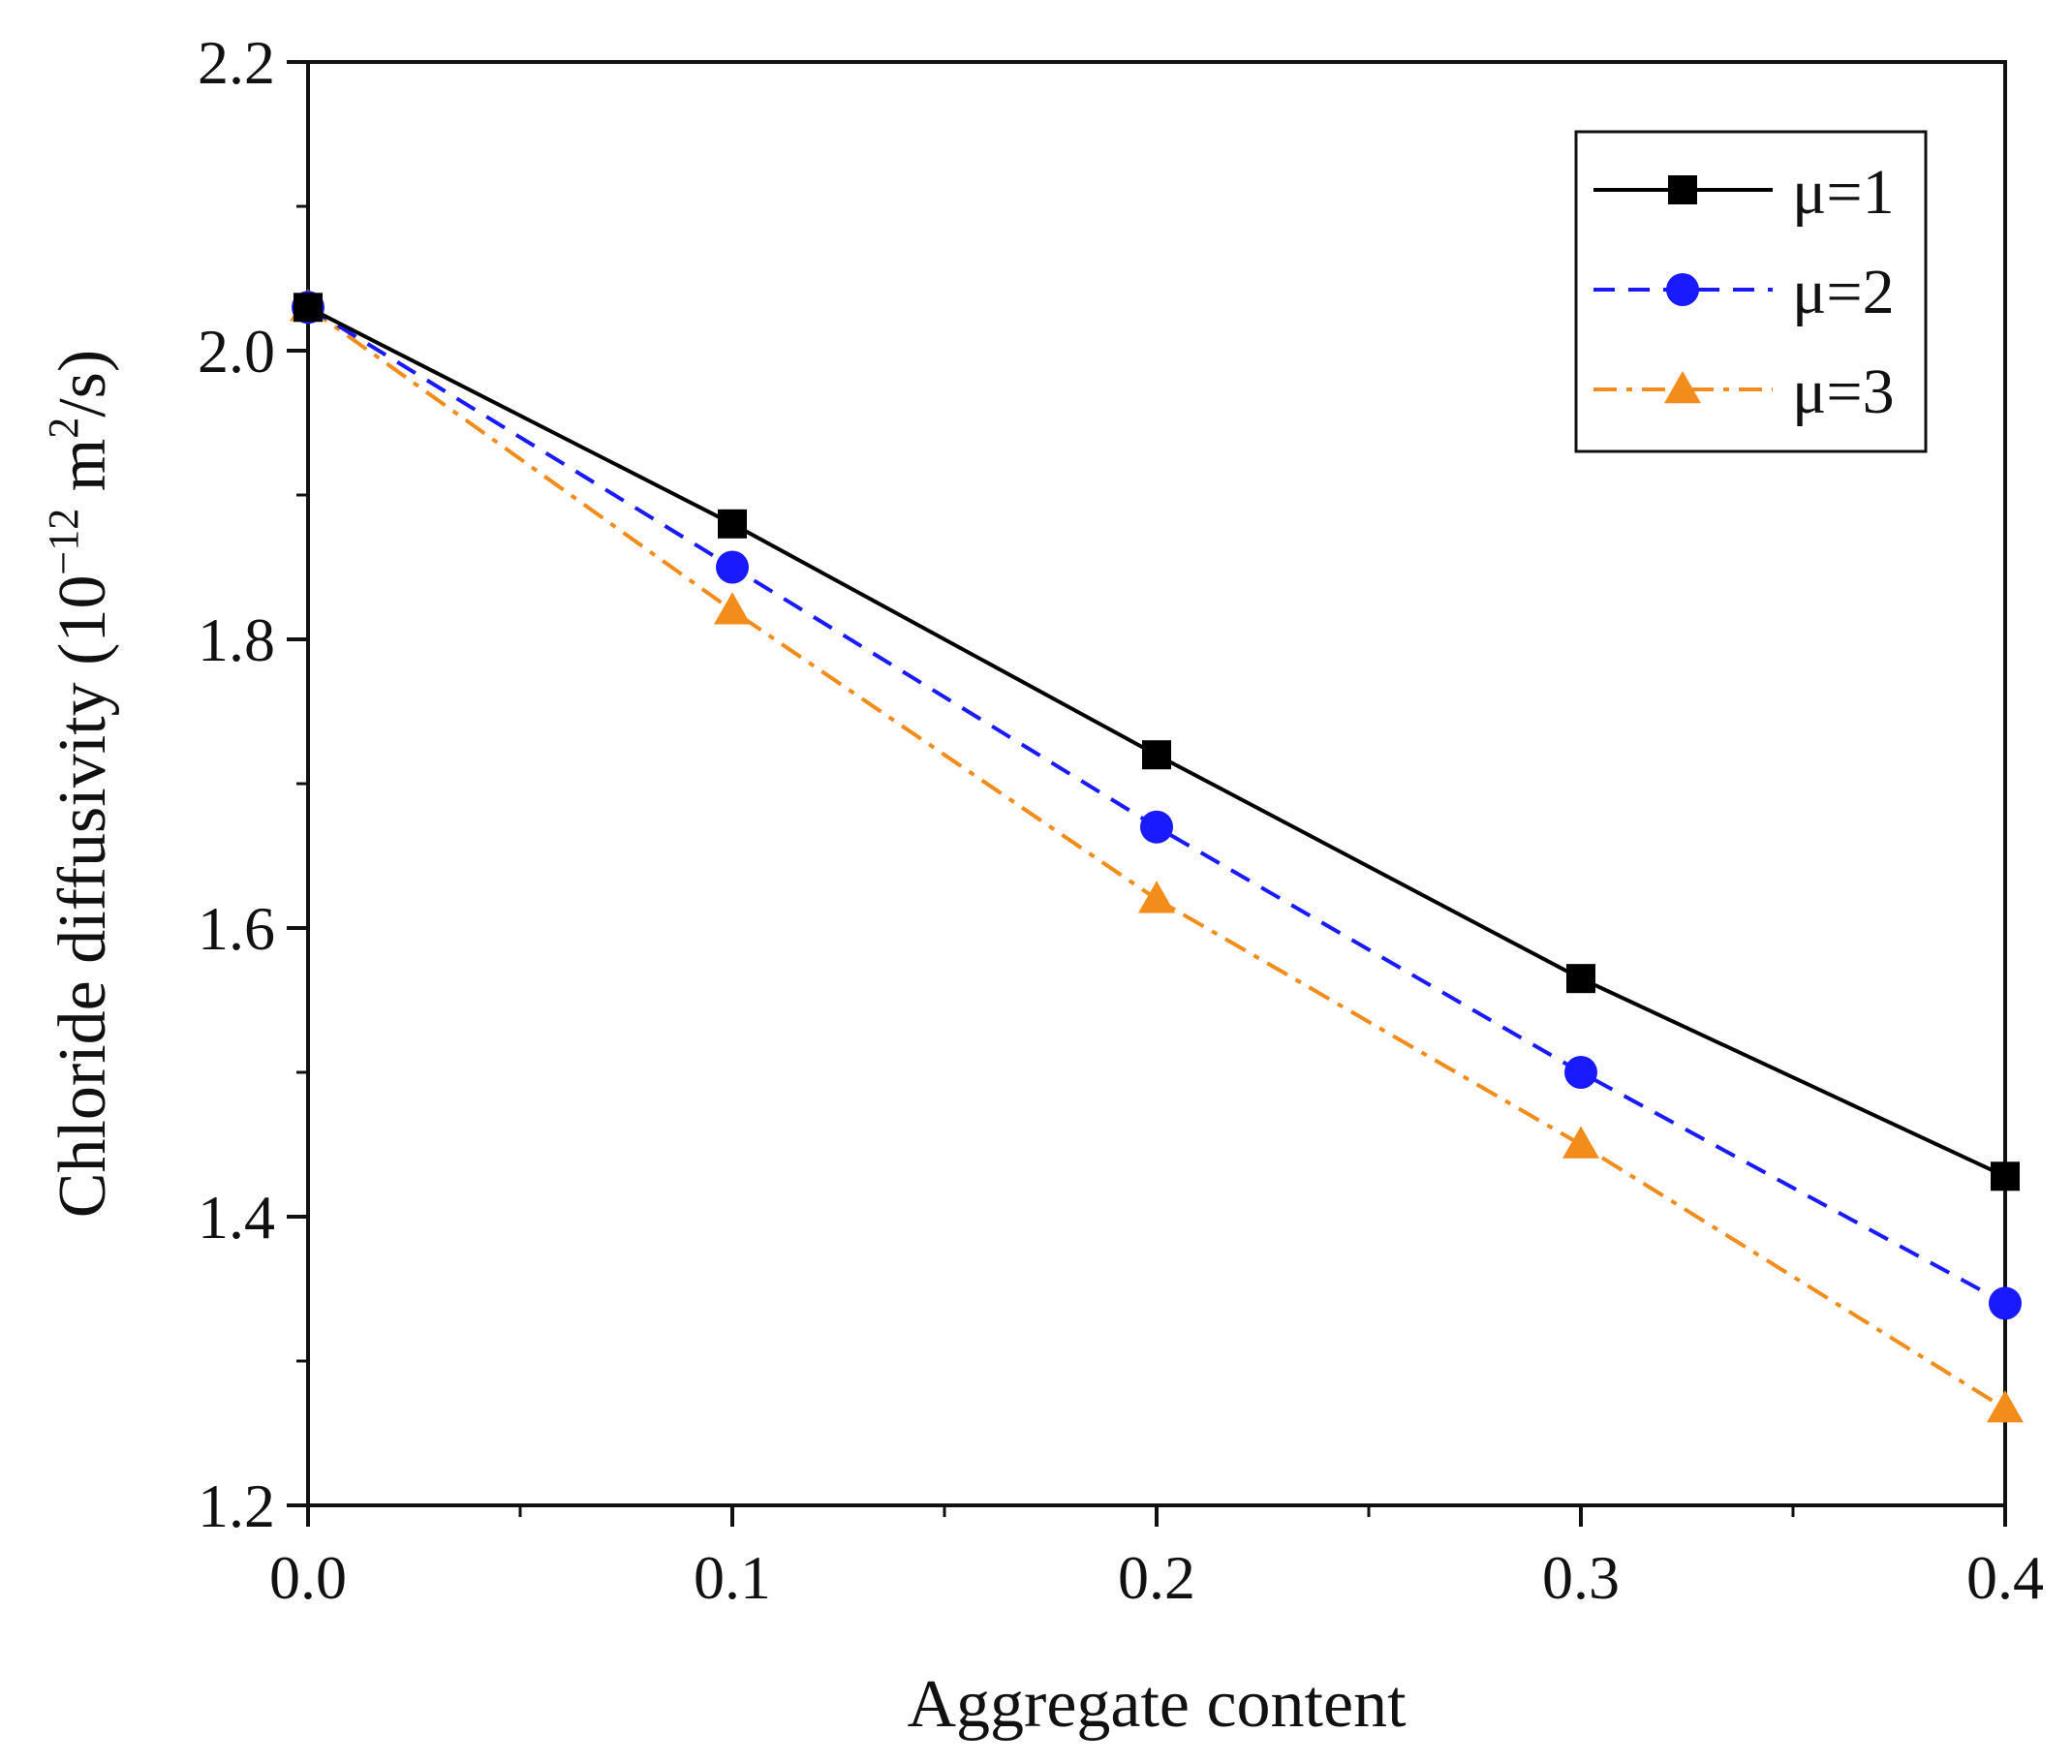 The width and height of the screenshot is (2072, 1764). Describe the element at coordinates (63, 428) in the screenshot. I see `y-axis-title-unit-exponent: 2` at that location.